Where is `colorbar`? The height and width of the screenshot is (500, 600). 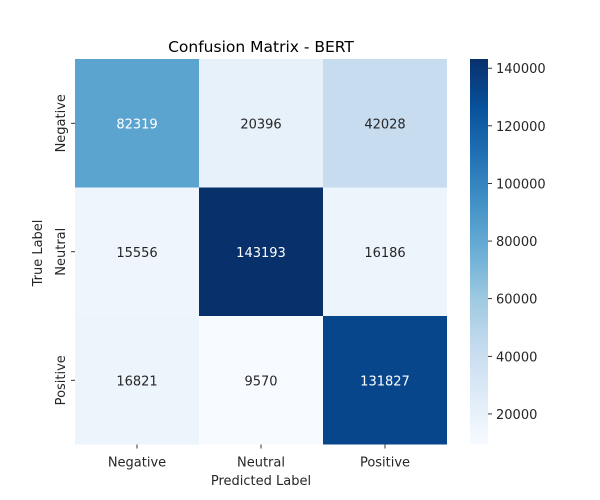 colorbar is located at coordinates (479, 251).